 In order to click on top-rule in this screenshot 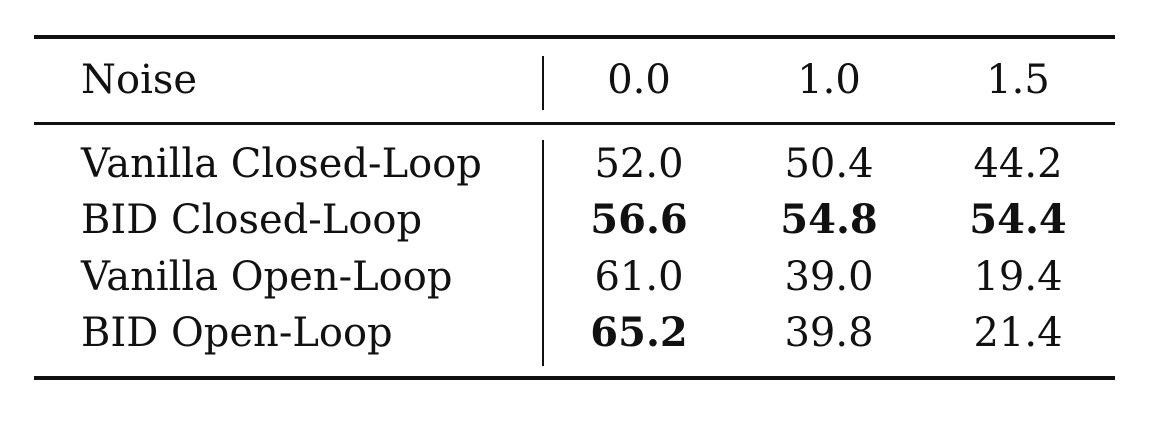, I will do `click(574, 37)`.